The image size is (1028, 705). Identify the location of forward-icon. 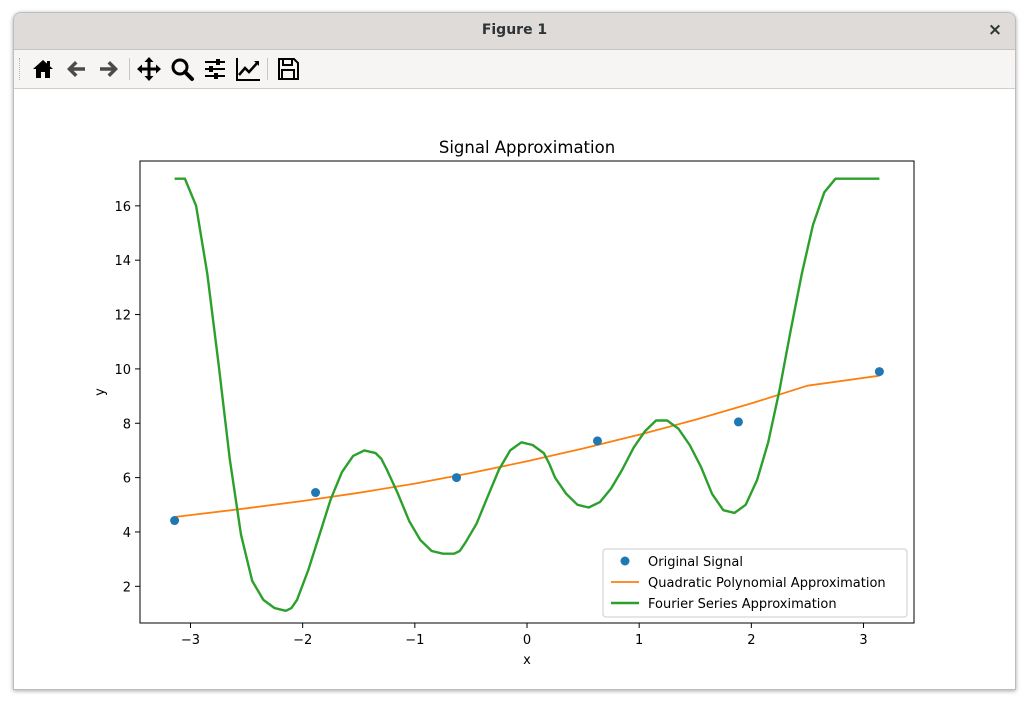
(109, 69).